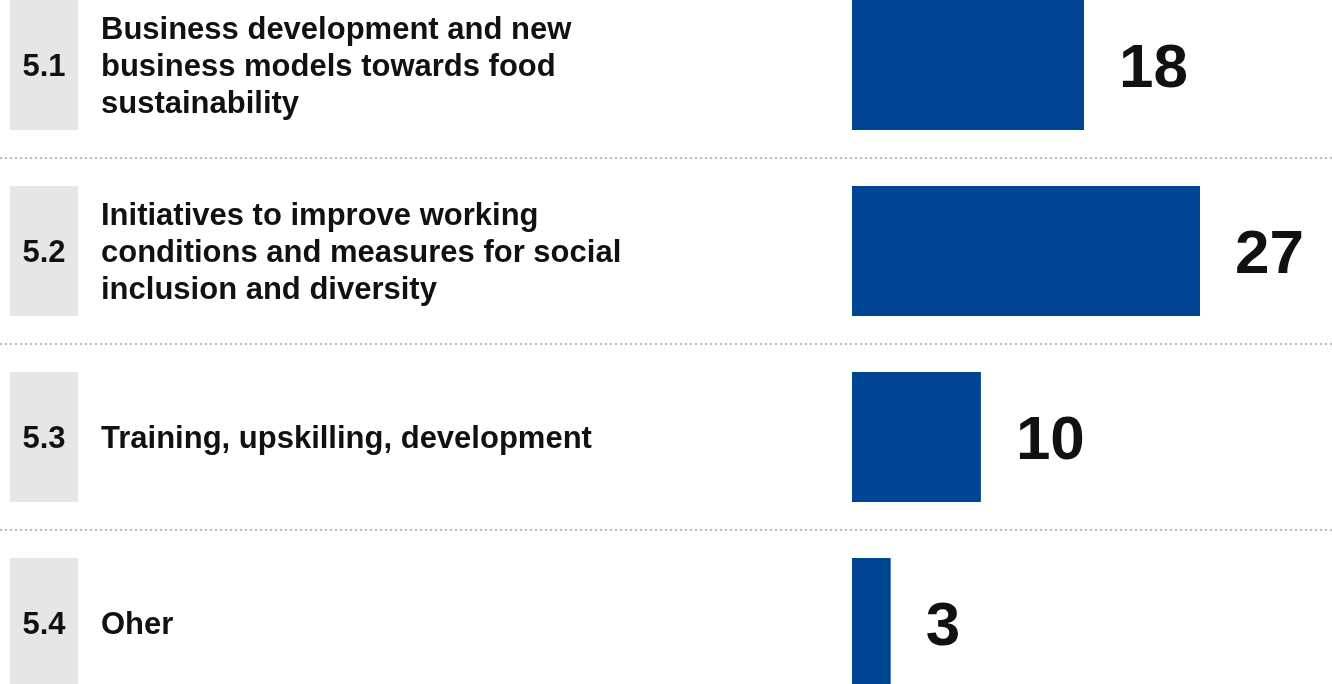 This screenshot has height=684, width=1332. Describe the element at coordinates (1153, 65) in the screenshot. I see `data-label: 18` at that location.